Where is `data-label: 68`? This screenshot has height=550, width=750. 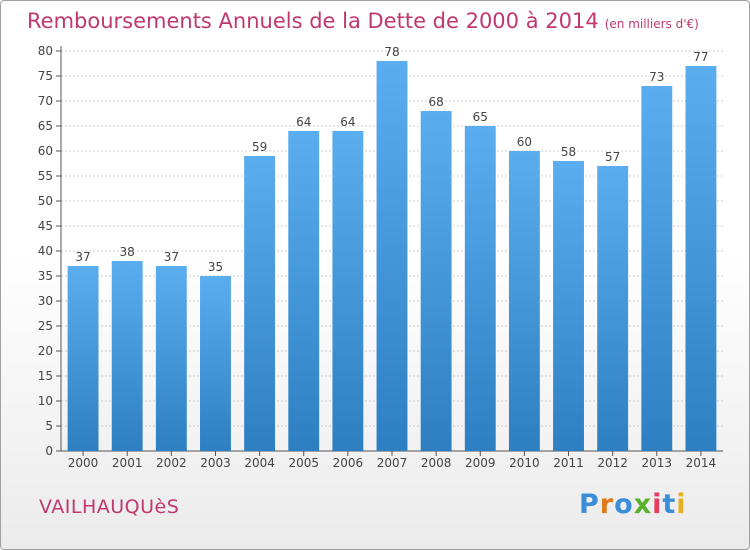 data-label: 68 is located at coordinates (435, 102).